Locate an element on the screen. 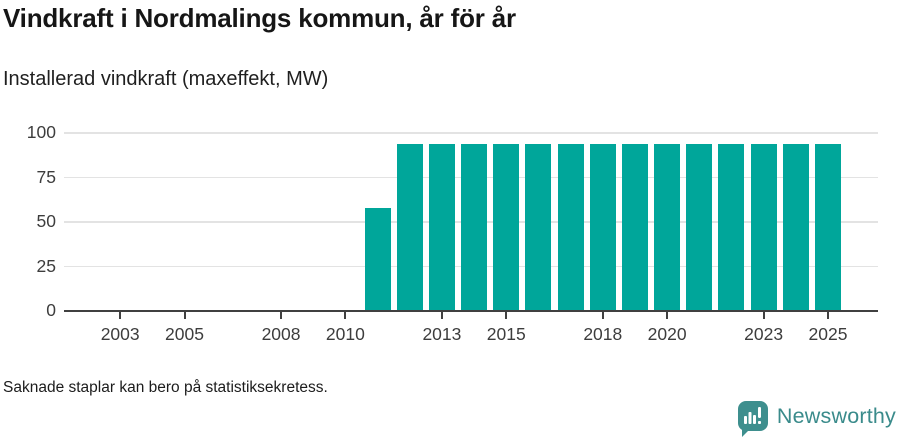 The image size is (900, 439). bar-2022 is located at coordinates (731, 227).